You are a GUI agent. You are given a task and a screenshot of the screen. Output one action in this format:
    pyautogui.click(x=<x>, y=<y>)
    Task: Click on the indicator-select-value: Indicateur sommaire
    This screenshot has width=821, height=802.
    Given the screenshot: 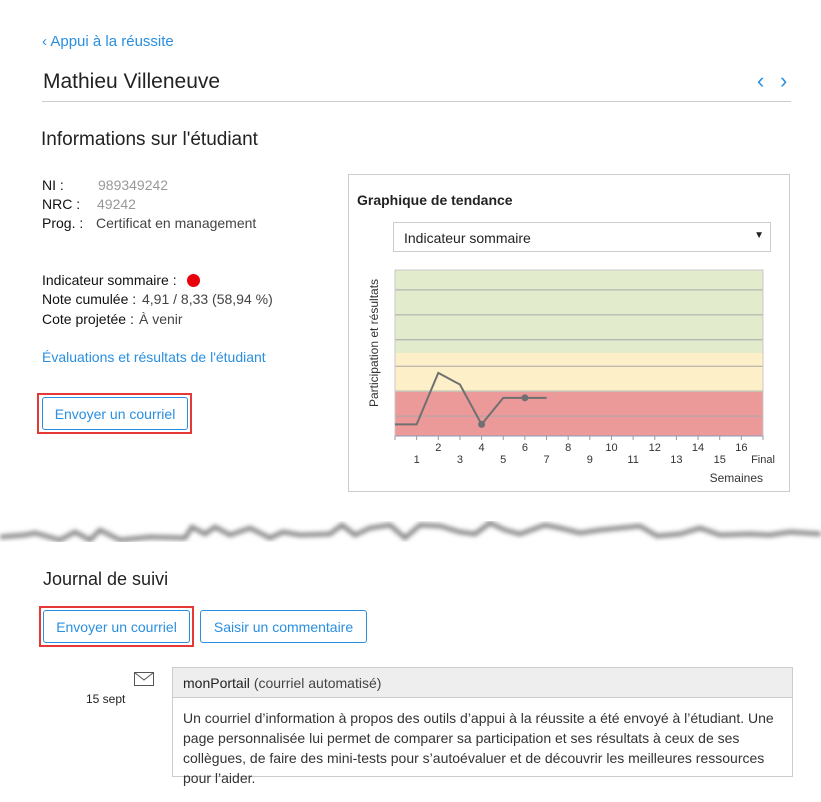 What is the action you would take?
    pyautogui.click(x=467, y=238)
    